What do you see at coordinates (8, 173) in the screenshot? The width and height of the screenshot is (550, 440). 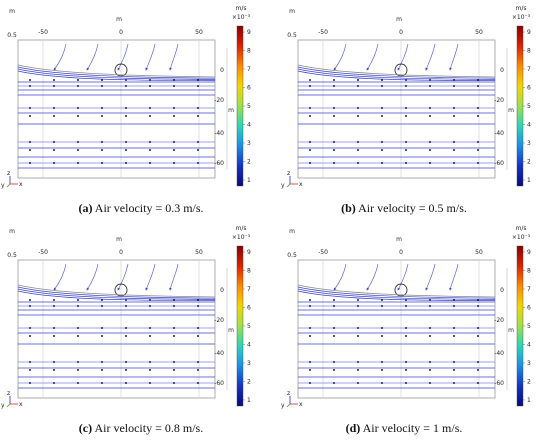 I see `triad-z-label: z` at bounding box center [8, 173].